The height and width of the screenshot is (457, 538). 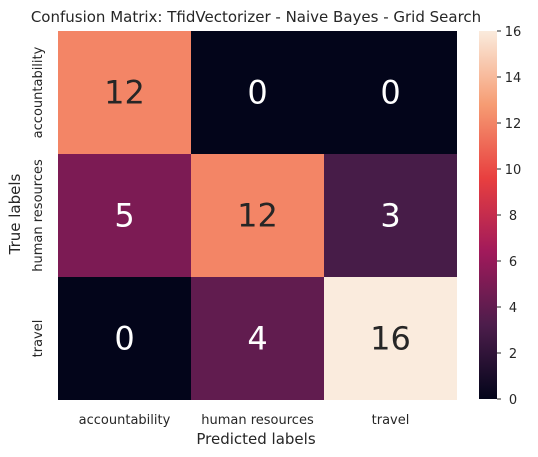 What do you see at coordinates (513, 216) in the screenshot?
I see `colorbar-tick-label: 8` at bounding box center [513, 216].